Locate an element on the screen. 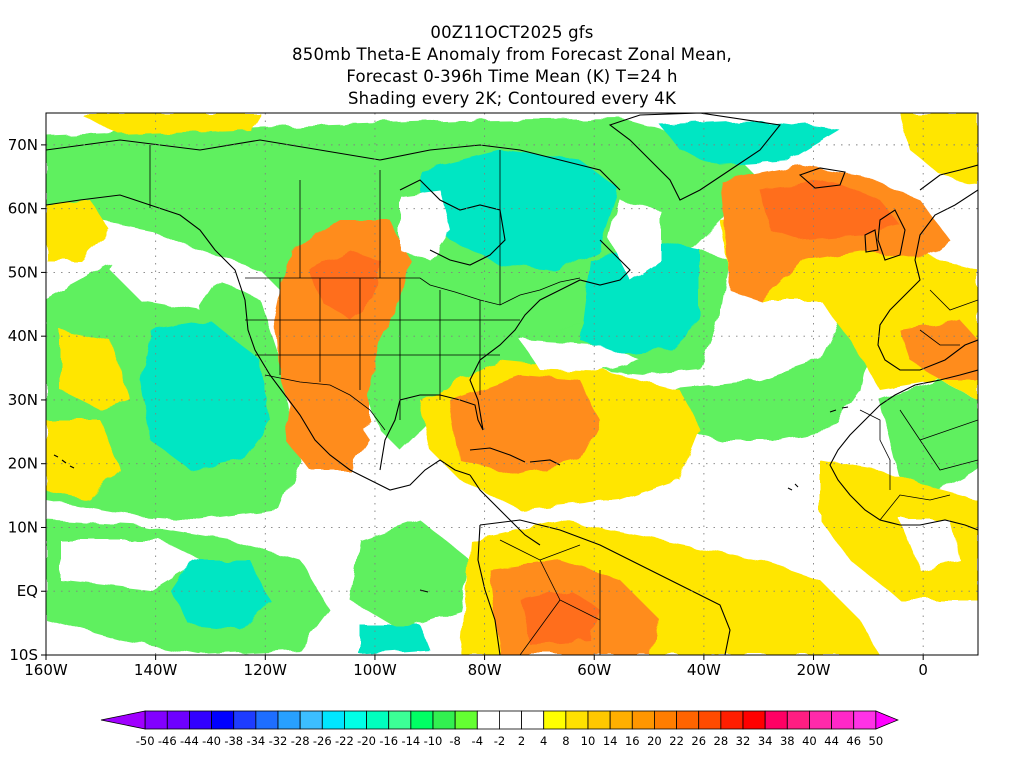  x-tick-label: 0 is located at coordinates (923, 670).